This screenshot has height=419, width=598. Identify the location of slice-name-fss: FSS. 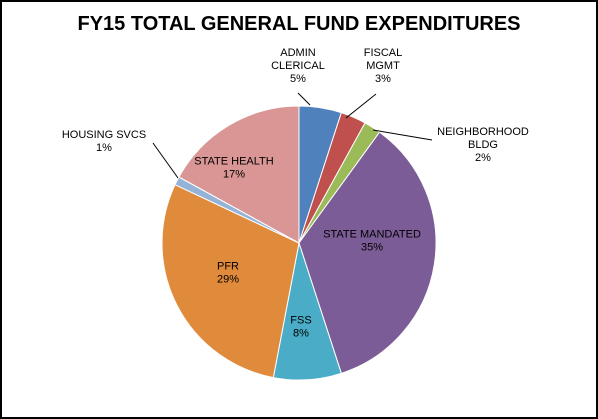
(300, 321).